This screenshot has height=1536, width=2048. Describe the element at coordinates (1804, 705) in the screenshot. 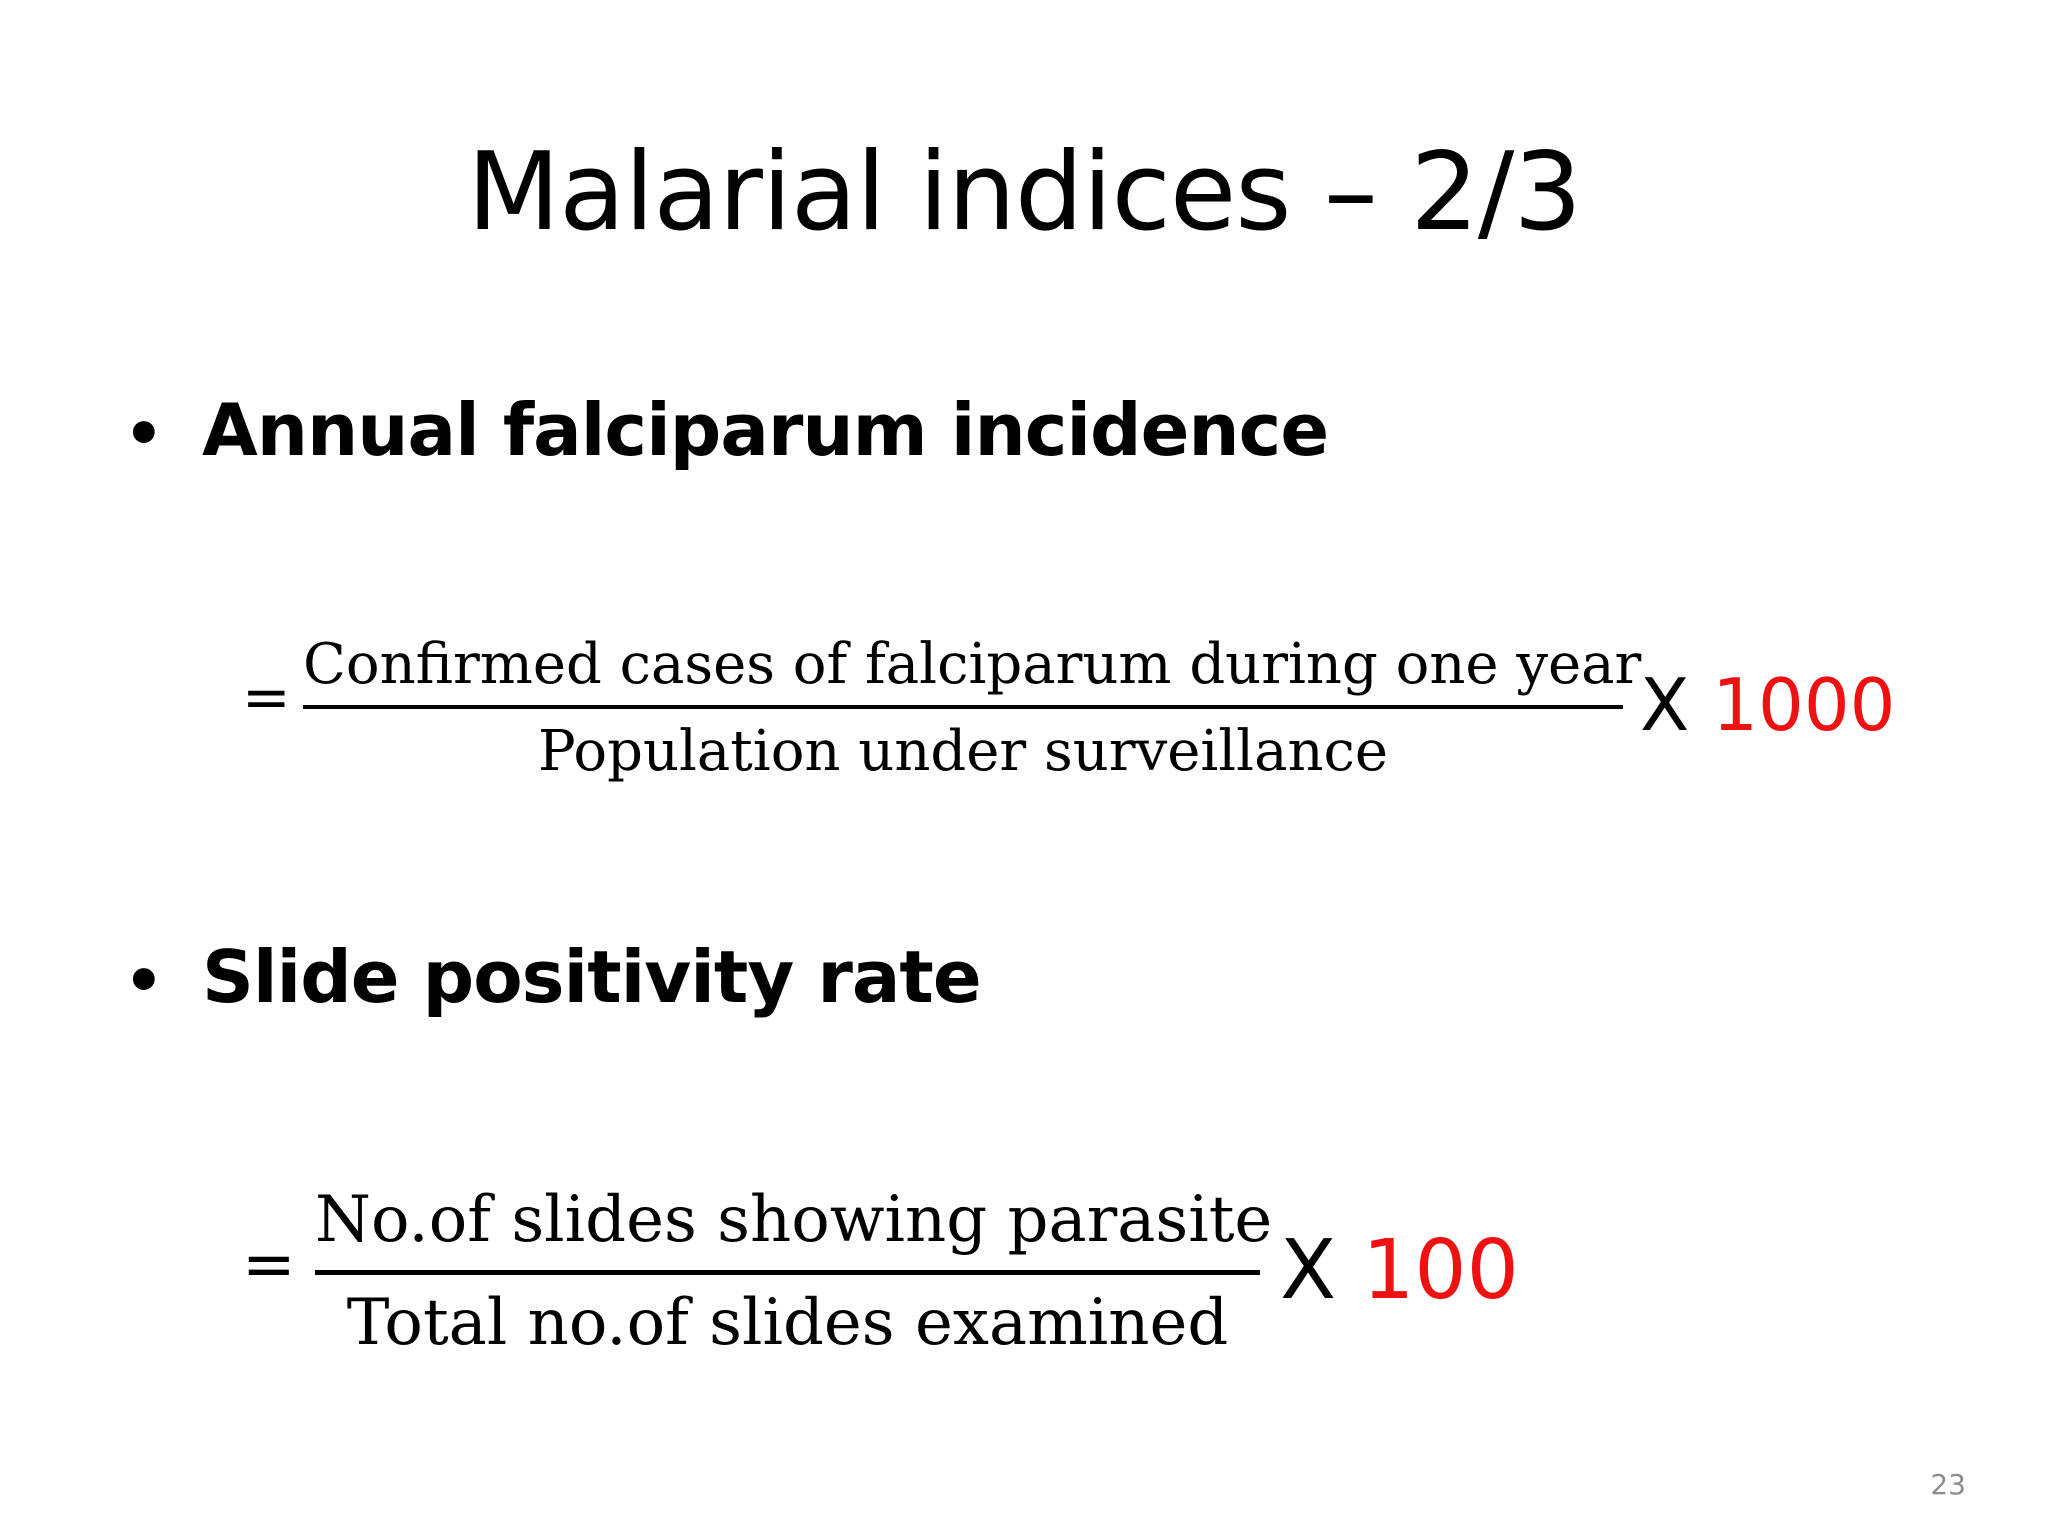

I see `multiplier-factor: 1000` at that location.